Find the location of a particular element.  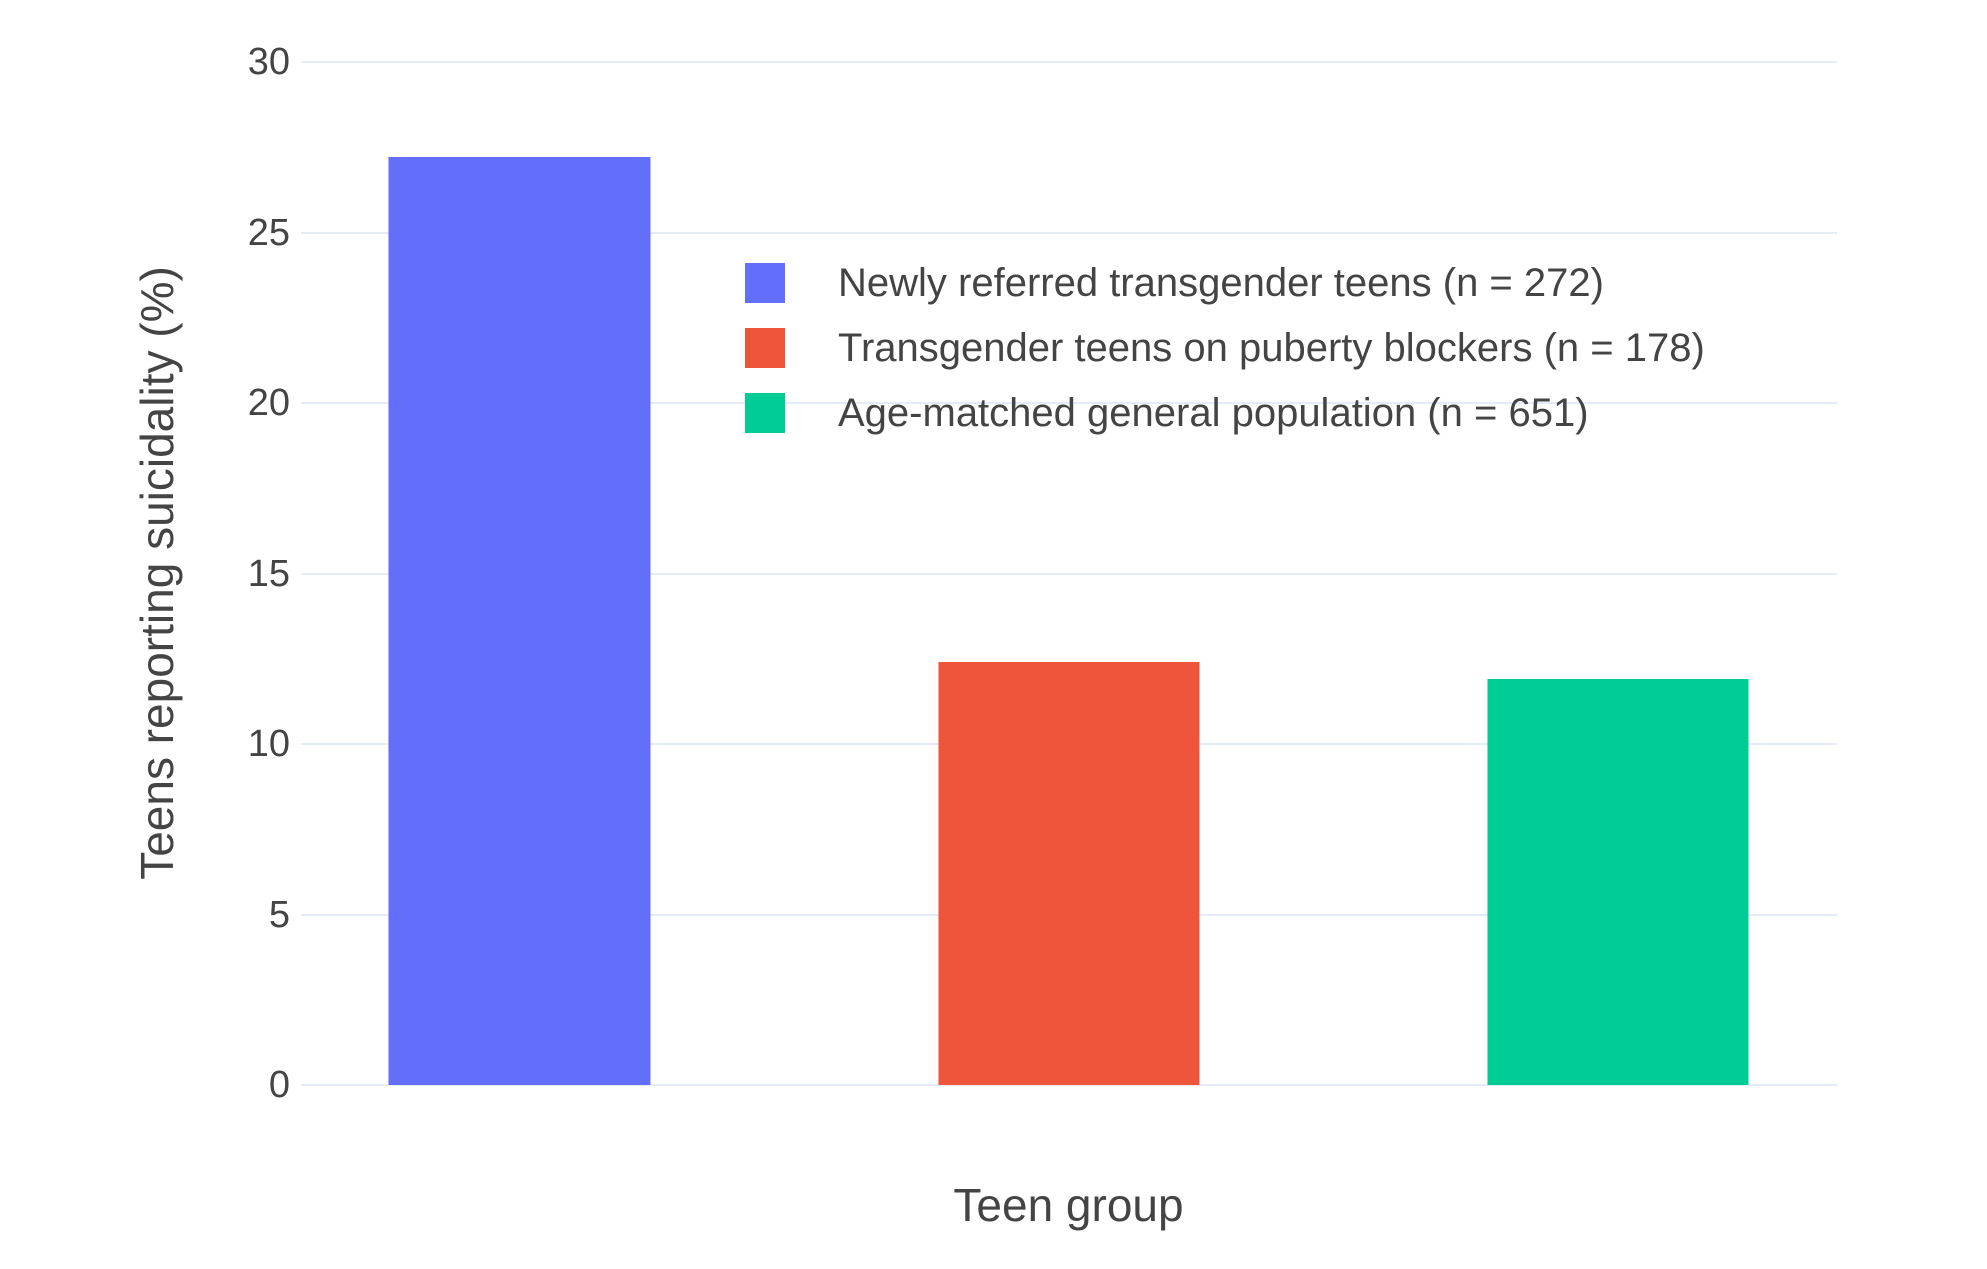

y-tick-label: 25 is located at coordinates (268, 232).